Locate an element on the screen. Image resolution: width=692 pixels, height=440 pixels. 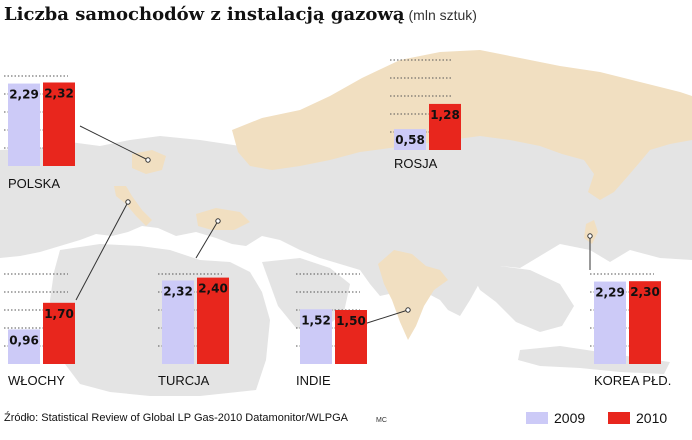
bar-group-turcja: 2,32 2,40 TURCJA is located at coordinates (193, 330).